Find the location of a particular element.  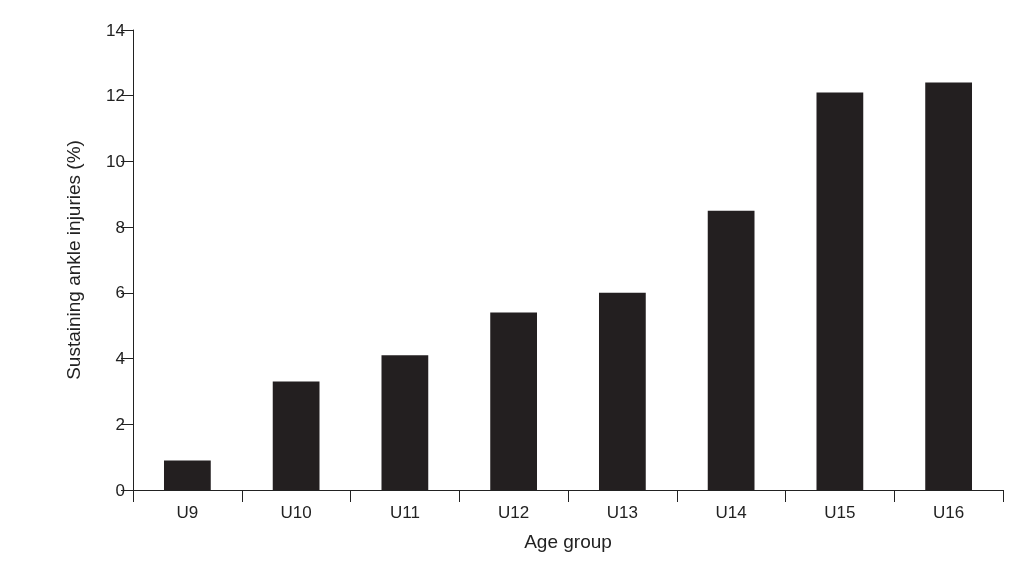

y-tick-label: 10 is located at coordinates (115, 161).